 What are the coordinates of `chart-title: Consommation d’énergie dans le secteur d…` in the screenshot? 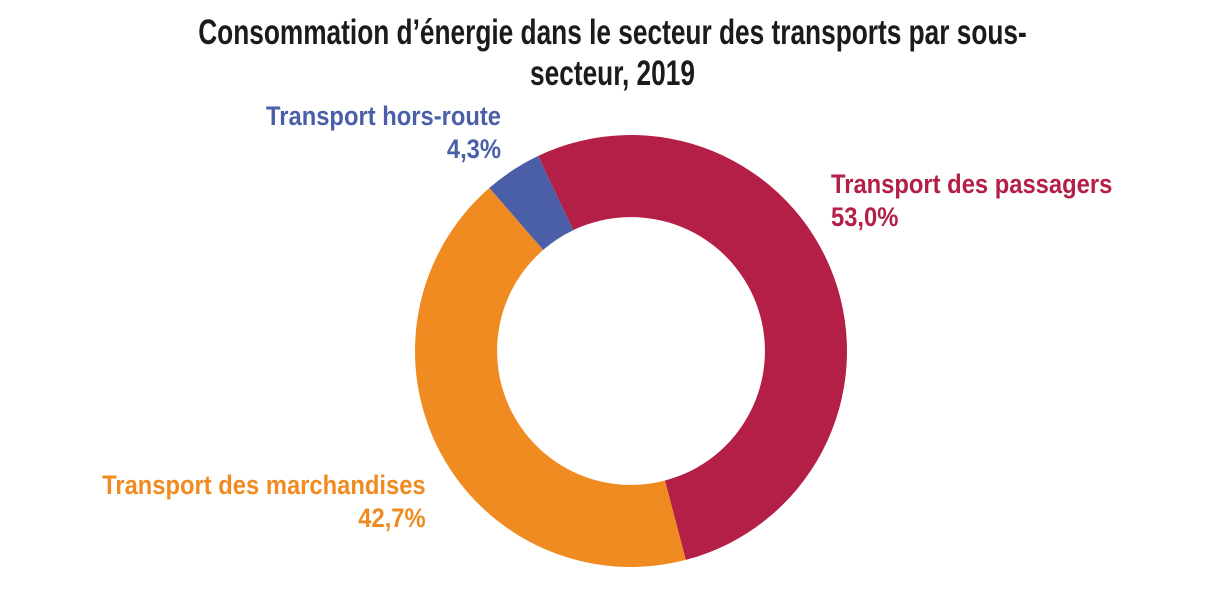 It's located at (612, 53).